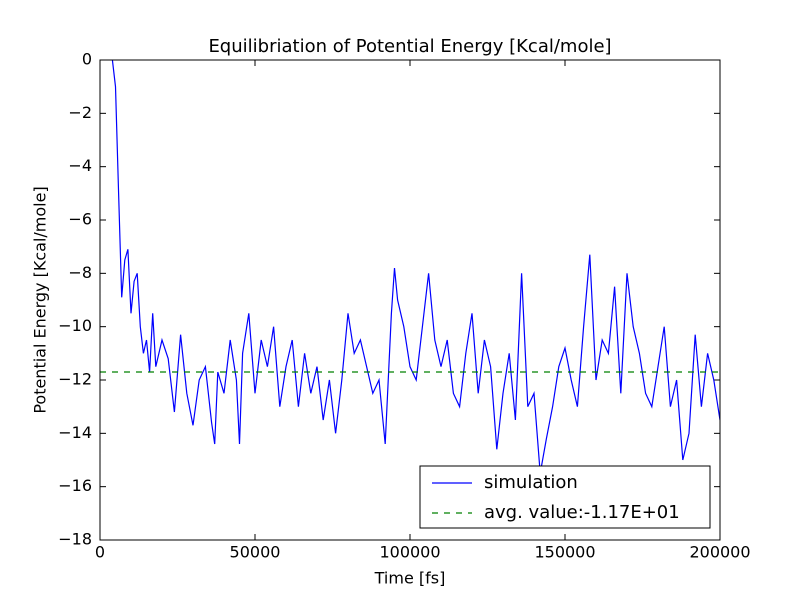 Image resolution: width=800 pixels, height=604 pixels. What do you see at coordinates (87, 59) in the screenshot?
I see `y-tick-label: 0` at bounding box center [87, 59].